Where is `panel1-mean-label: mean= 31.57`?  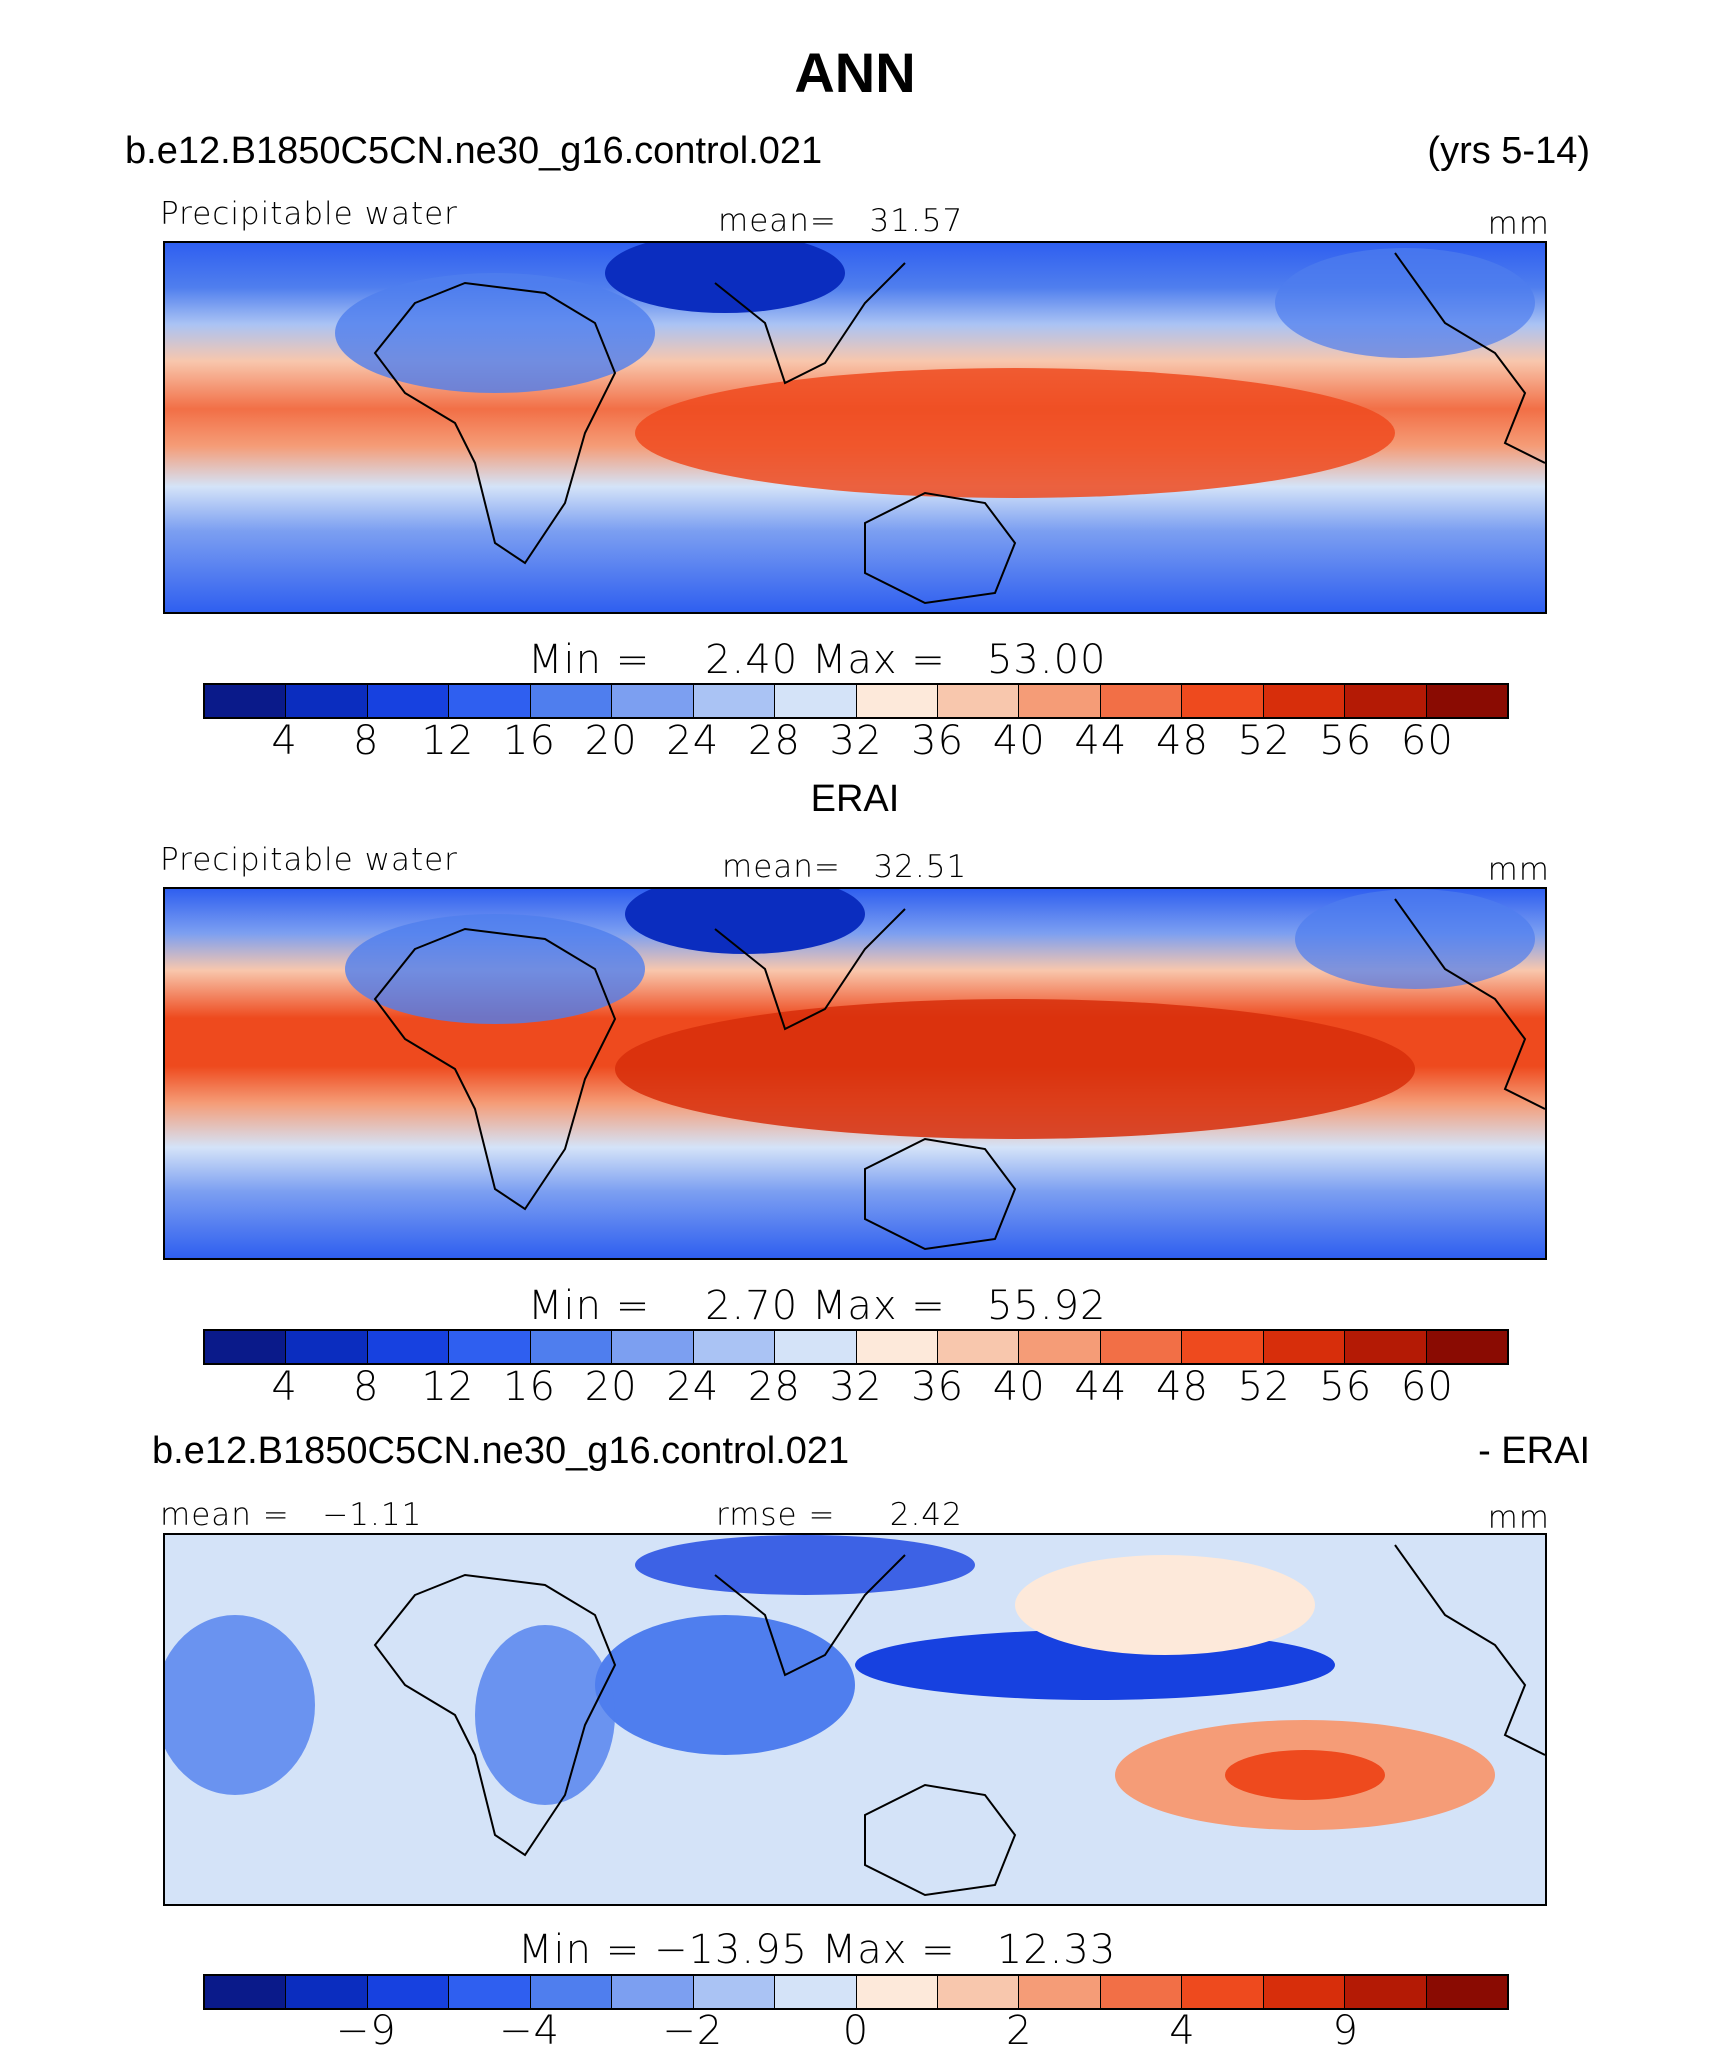 panel1-mean-label: mean= 31.57 is located at coordinates (841, 221).